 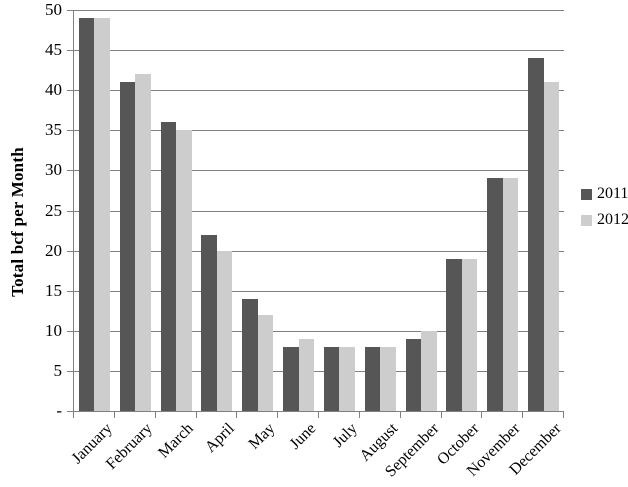 What do you see at coordinates (586, 194) in the screenshot?
I see `legend-swatch-2011` at bounding box center [586, 194].